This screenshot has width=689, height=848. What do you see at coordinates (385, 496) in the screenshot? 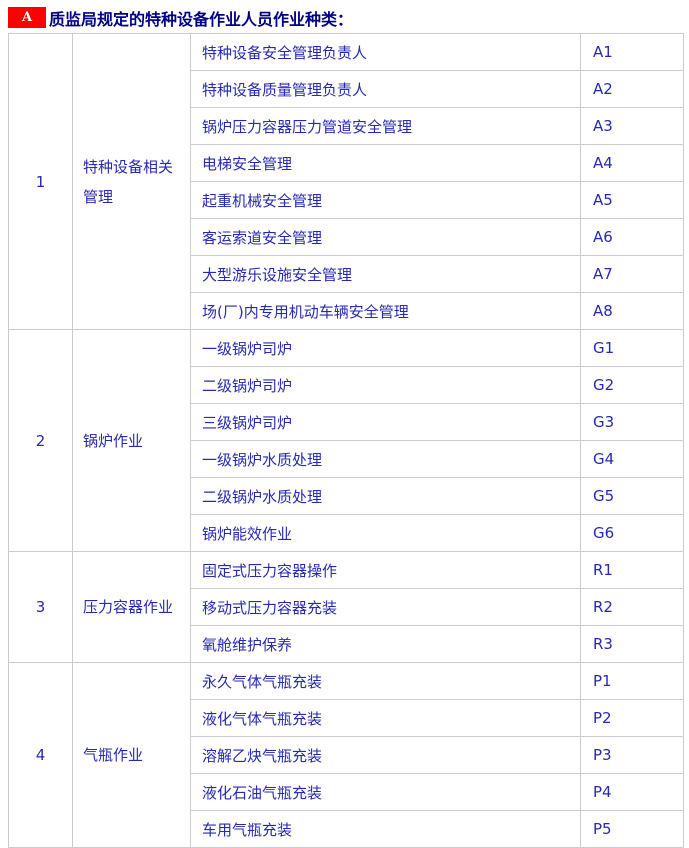
I see `item-name-cell: 二级锅炉水质处理` at bounding box center [385, 496].